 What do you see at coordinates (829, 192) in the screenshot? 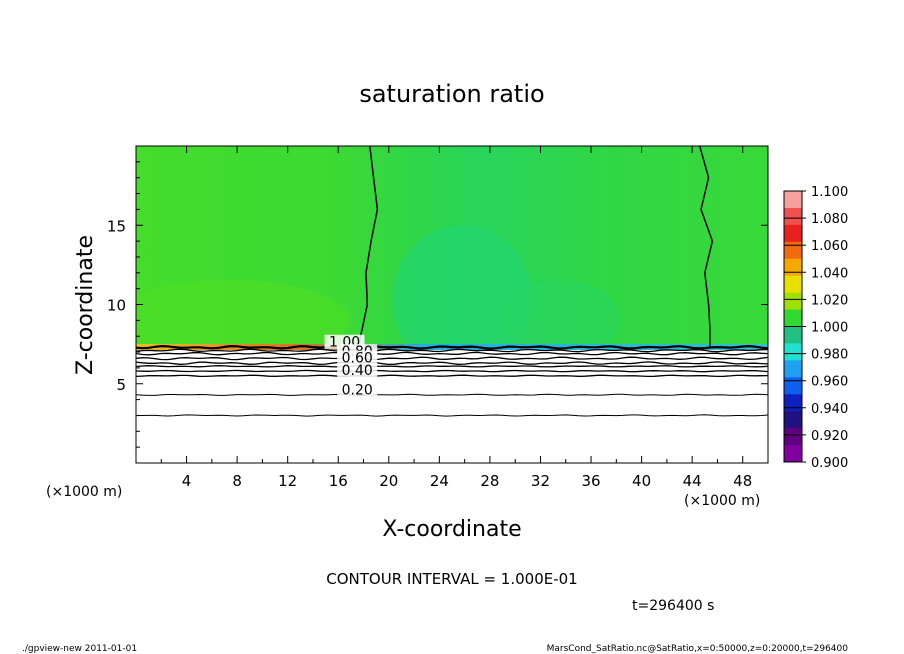
I see `colorbar-label: 1.100` at bounding box center [829, 192].